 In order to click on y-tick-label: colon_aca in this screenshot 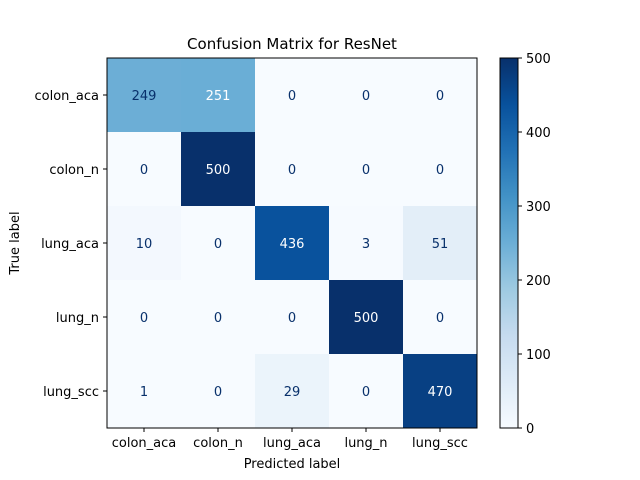, I will do `click(67, 96)`.